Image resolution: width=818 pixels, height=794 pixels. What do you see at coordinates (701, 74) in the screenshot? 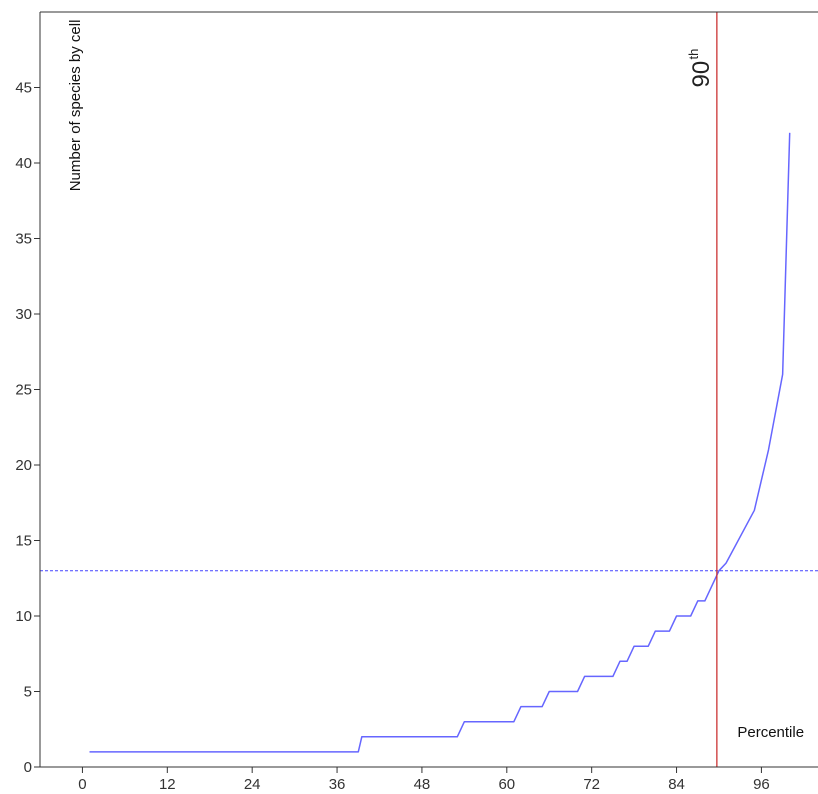
I see `percentile-90th-label-number: 90` at bounding box center [701, 74].